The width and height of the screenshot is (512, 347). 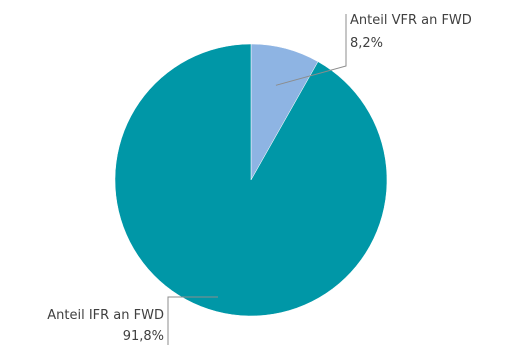 What do you see at coordinates (105, 315) in the screenshot?
I see `slice-label-ifr: Anteil IFR an FWD` at bounding box center [105, 315].